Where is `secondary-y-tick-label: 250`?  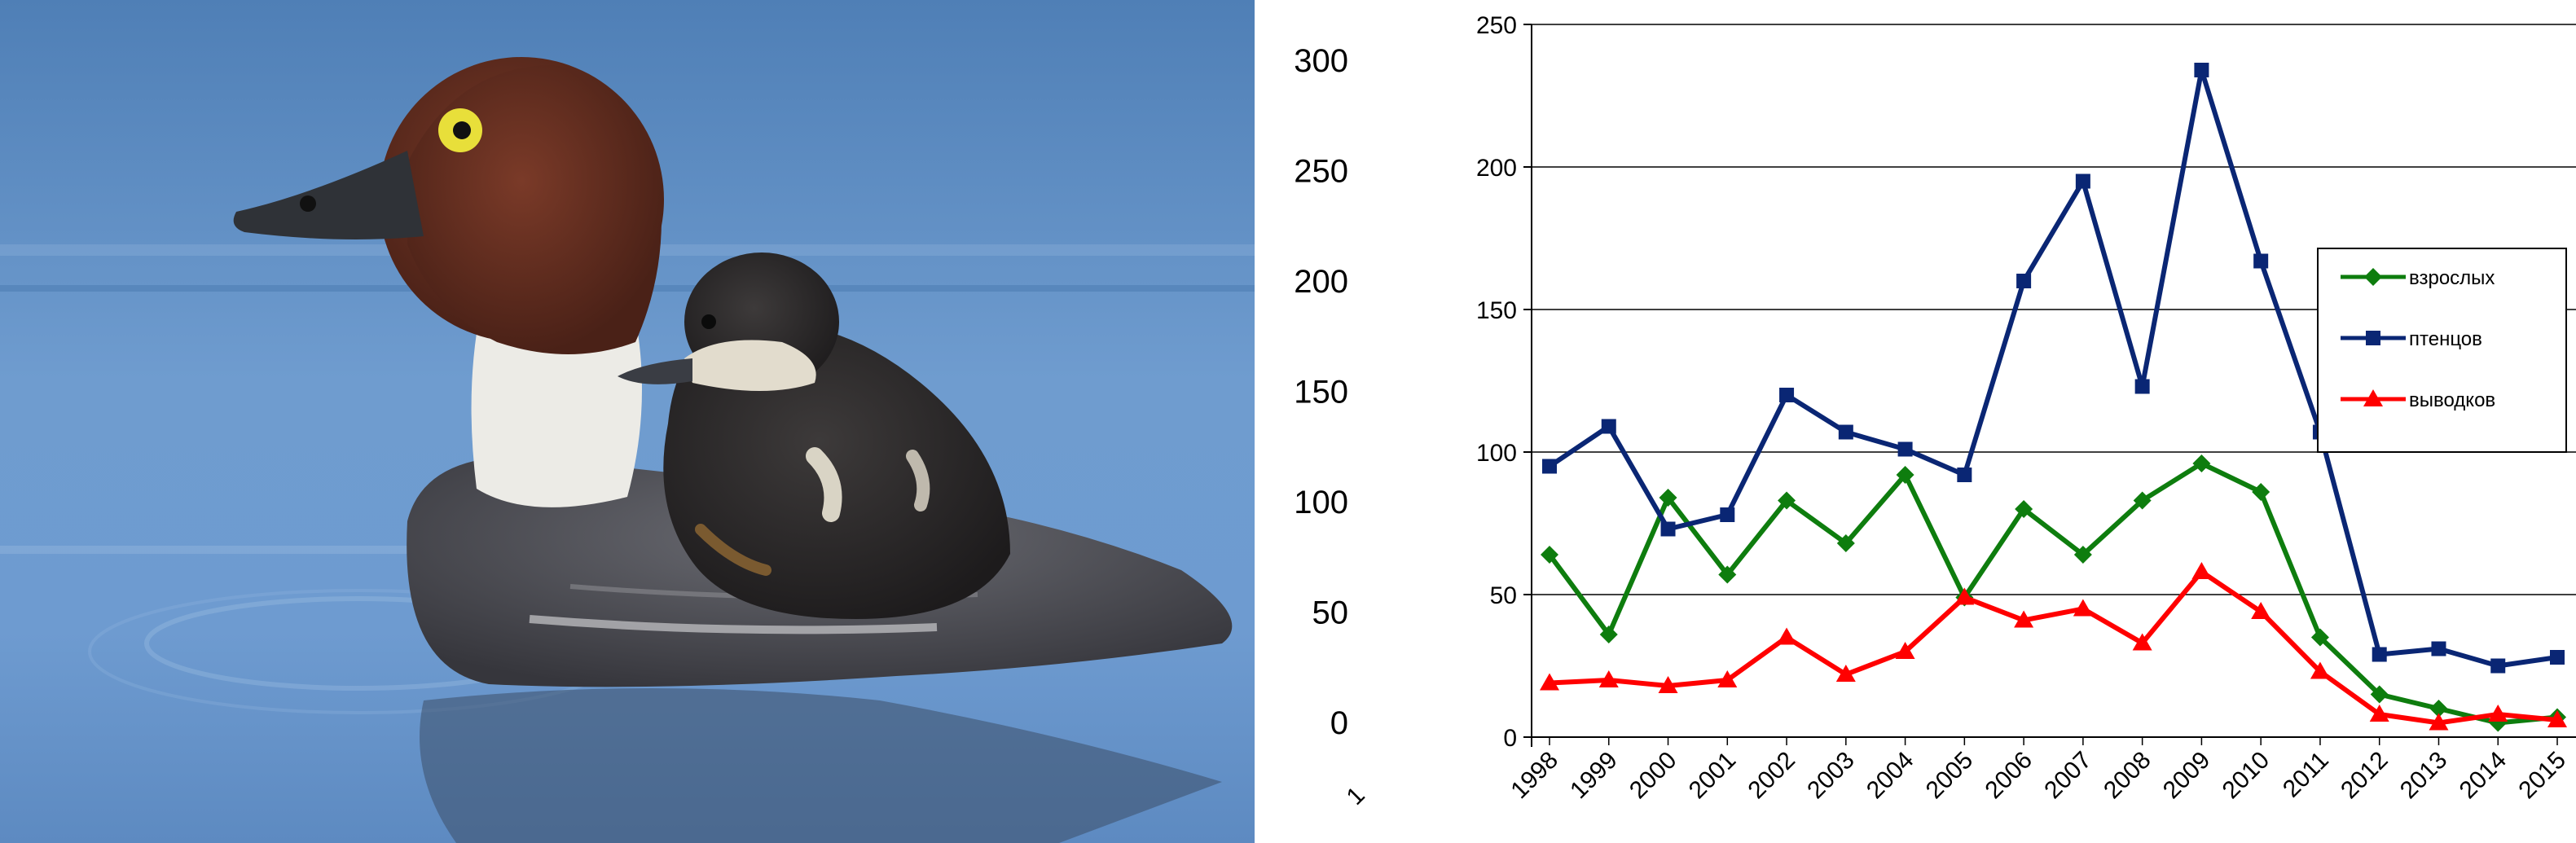 secondary-y-tick-label: 250 is located at coordinates (1321, 172).